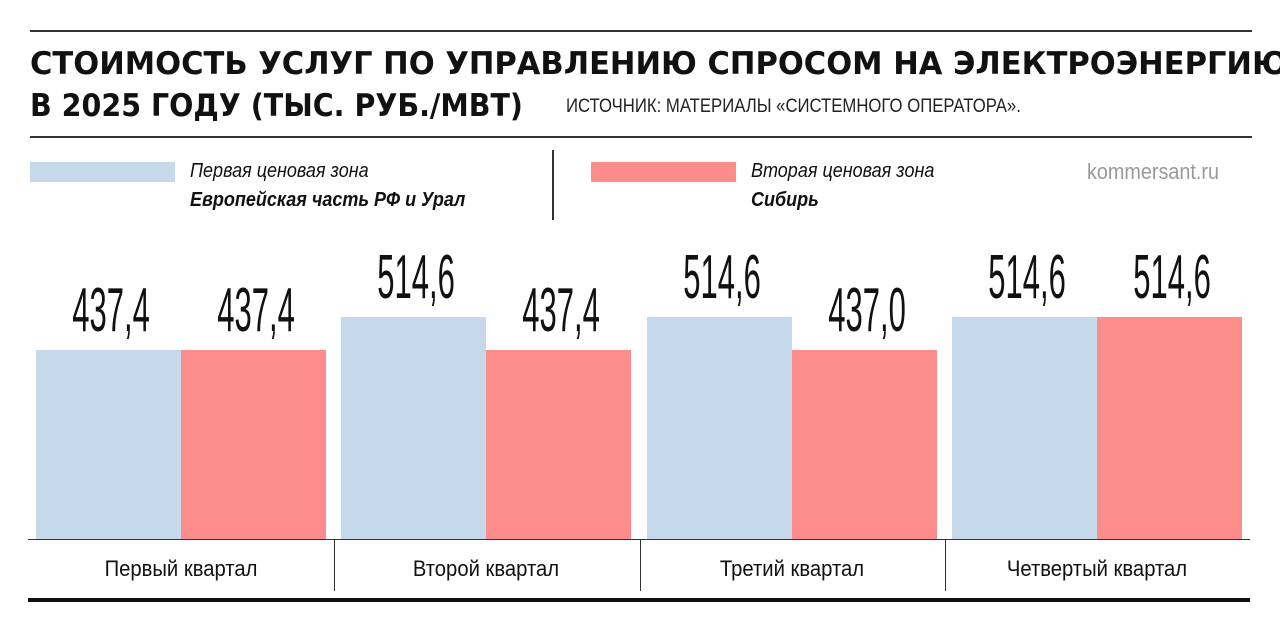 The height and width of the screenshot is (631, 1280). What do you see at coordinates (1097, 568) in the screenshot?
I see `category-label: Четвертый квартал` at bounding box center [1097, 568].